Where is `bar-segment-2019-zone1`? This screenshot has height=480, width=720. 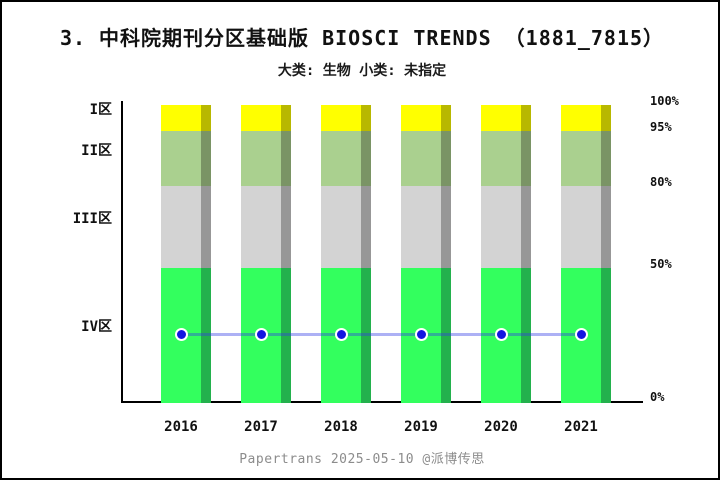
bar-segment-2019-zone1 is located at coordinates (421, 118).